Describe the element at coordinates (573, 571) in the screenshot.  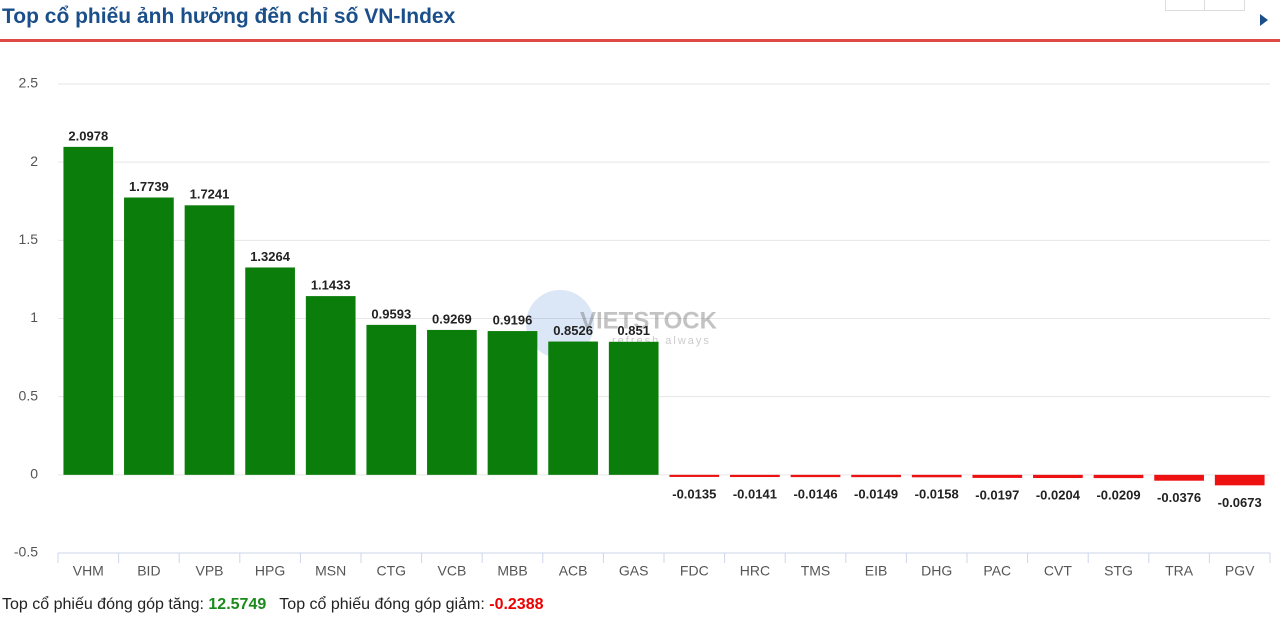
I see `x-tick-label: ACB` at that location.